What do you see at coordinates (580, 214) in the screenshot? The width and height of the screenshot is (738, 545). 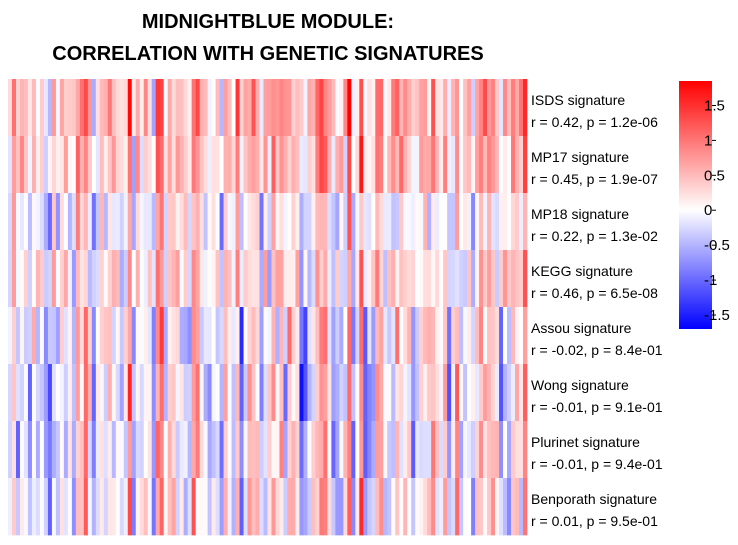 I see `row-label-name: MP18 signature` at bounding box center [580, 214].